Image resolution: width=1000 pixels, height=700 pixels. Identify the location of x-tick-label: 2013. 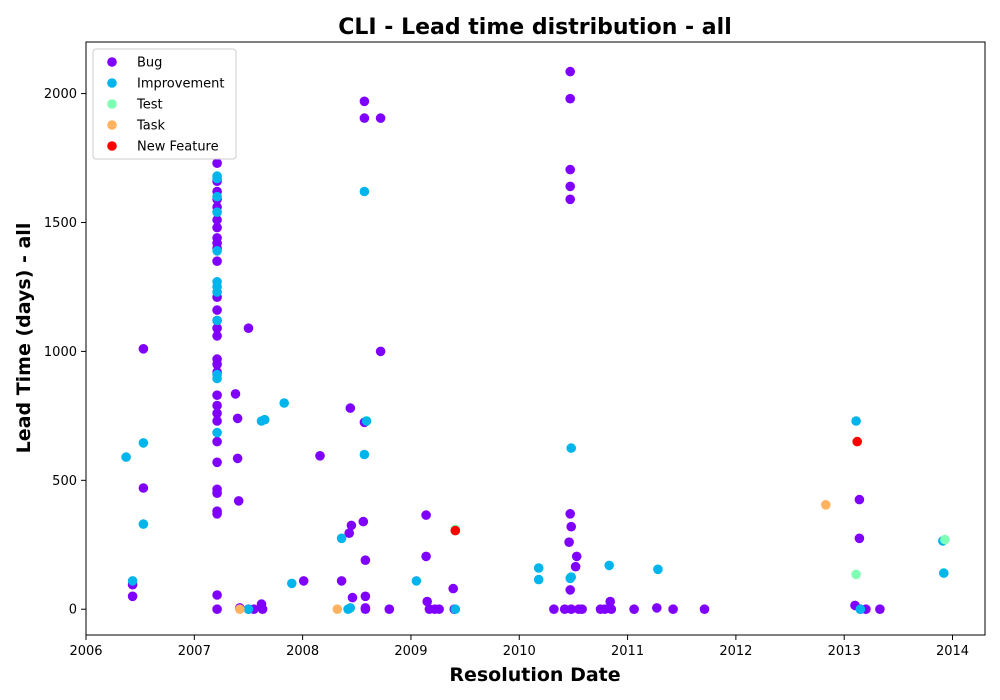
(844, 651).